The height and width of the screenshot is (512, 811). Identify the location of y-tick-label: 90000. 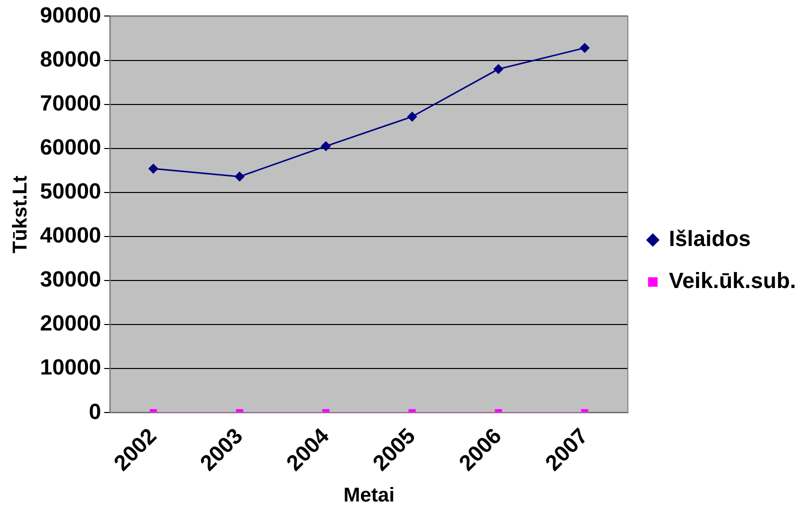
(71, 15).